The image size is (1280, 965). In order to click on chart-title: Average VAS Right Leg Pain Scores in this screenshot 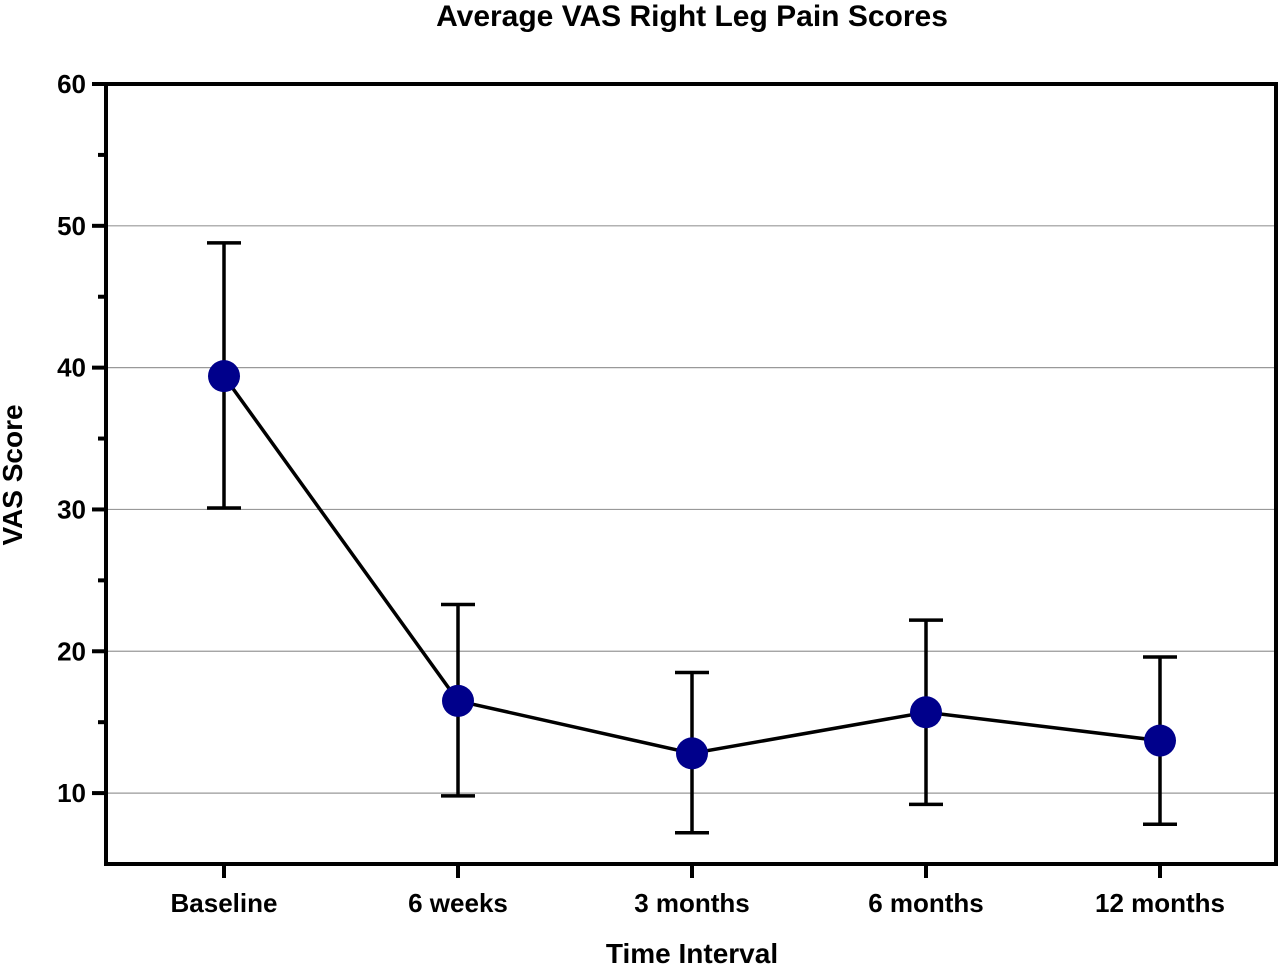, I will do `click(692, 16)`.